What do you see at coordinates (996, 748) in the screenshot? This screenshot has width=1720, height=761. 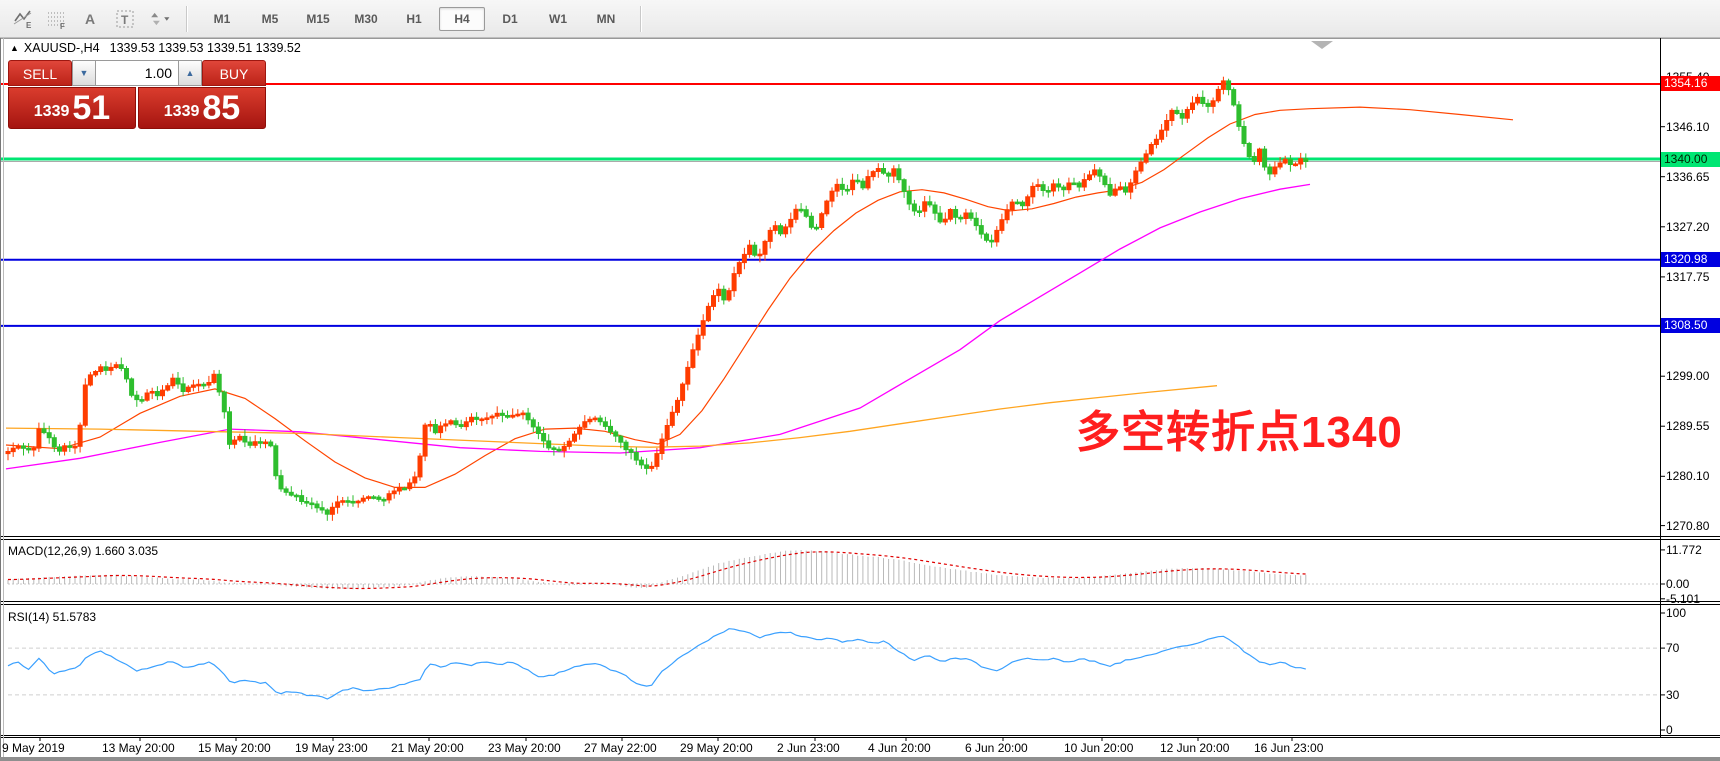 I see `time-axis-label: 6 Jun 20:00` at bounding box center [996, 748].